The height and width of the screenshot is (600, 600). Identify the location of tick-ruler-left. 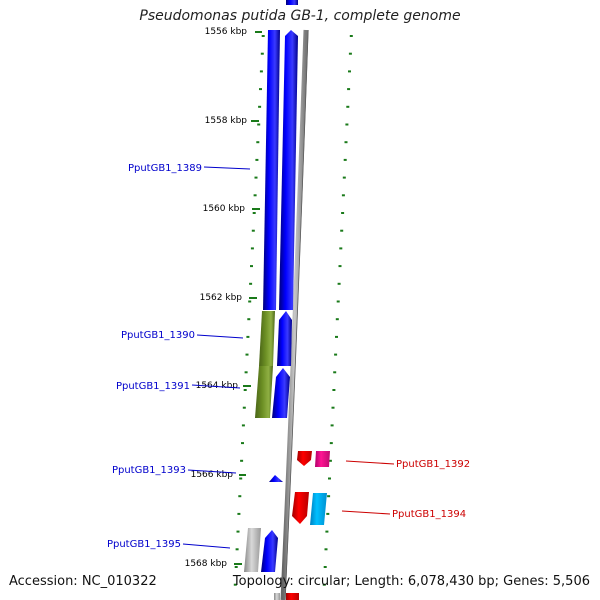
(249, 310).